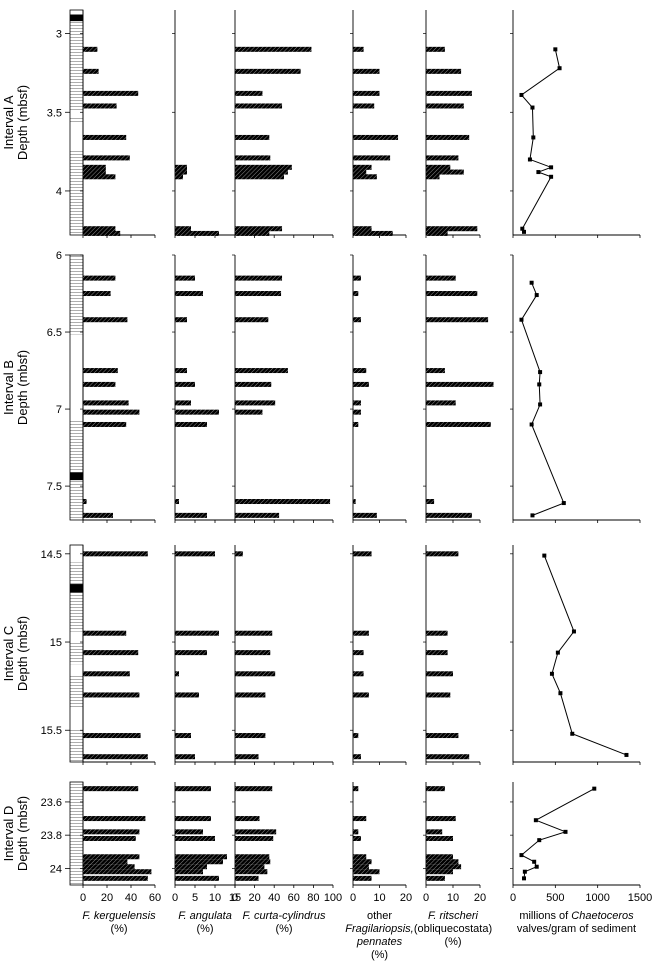 The height and width of the screenshot is (964, 653). Describe the element at coordinates (453, 916) in the screenshot. I see `x-axis-title-line: F. ritscheri` at that location.